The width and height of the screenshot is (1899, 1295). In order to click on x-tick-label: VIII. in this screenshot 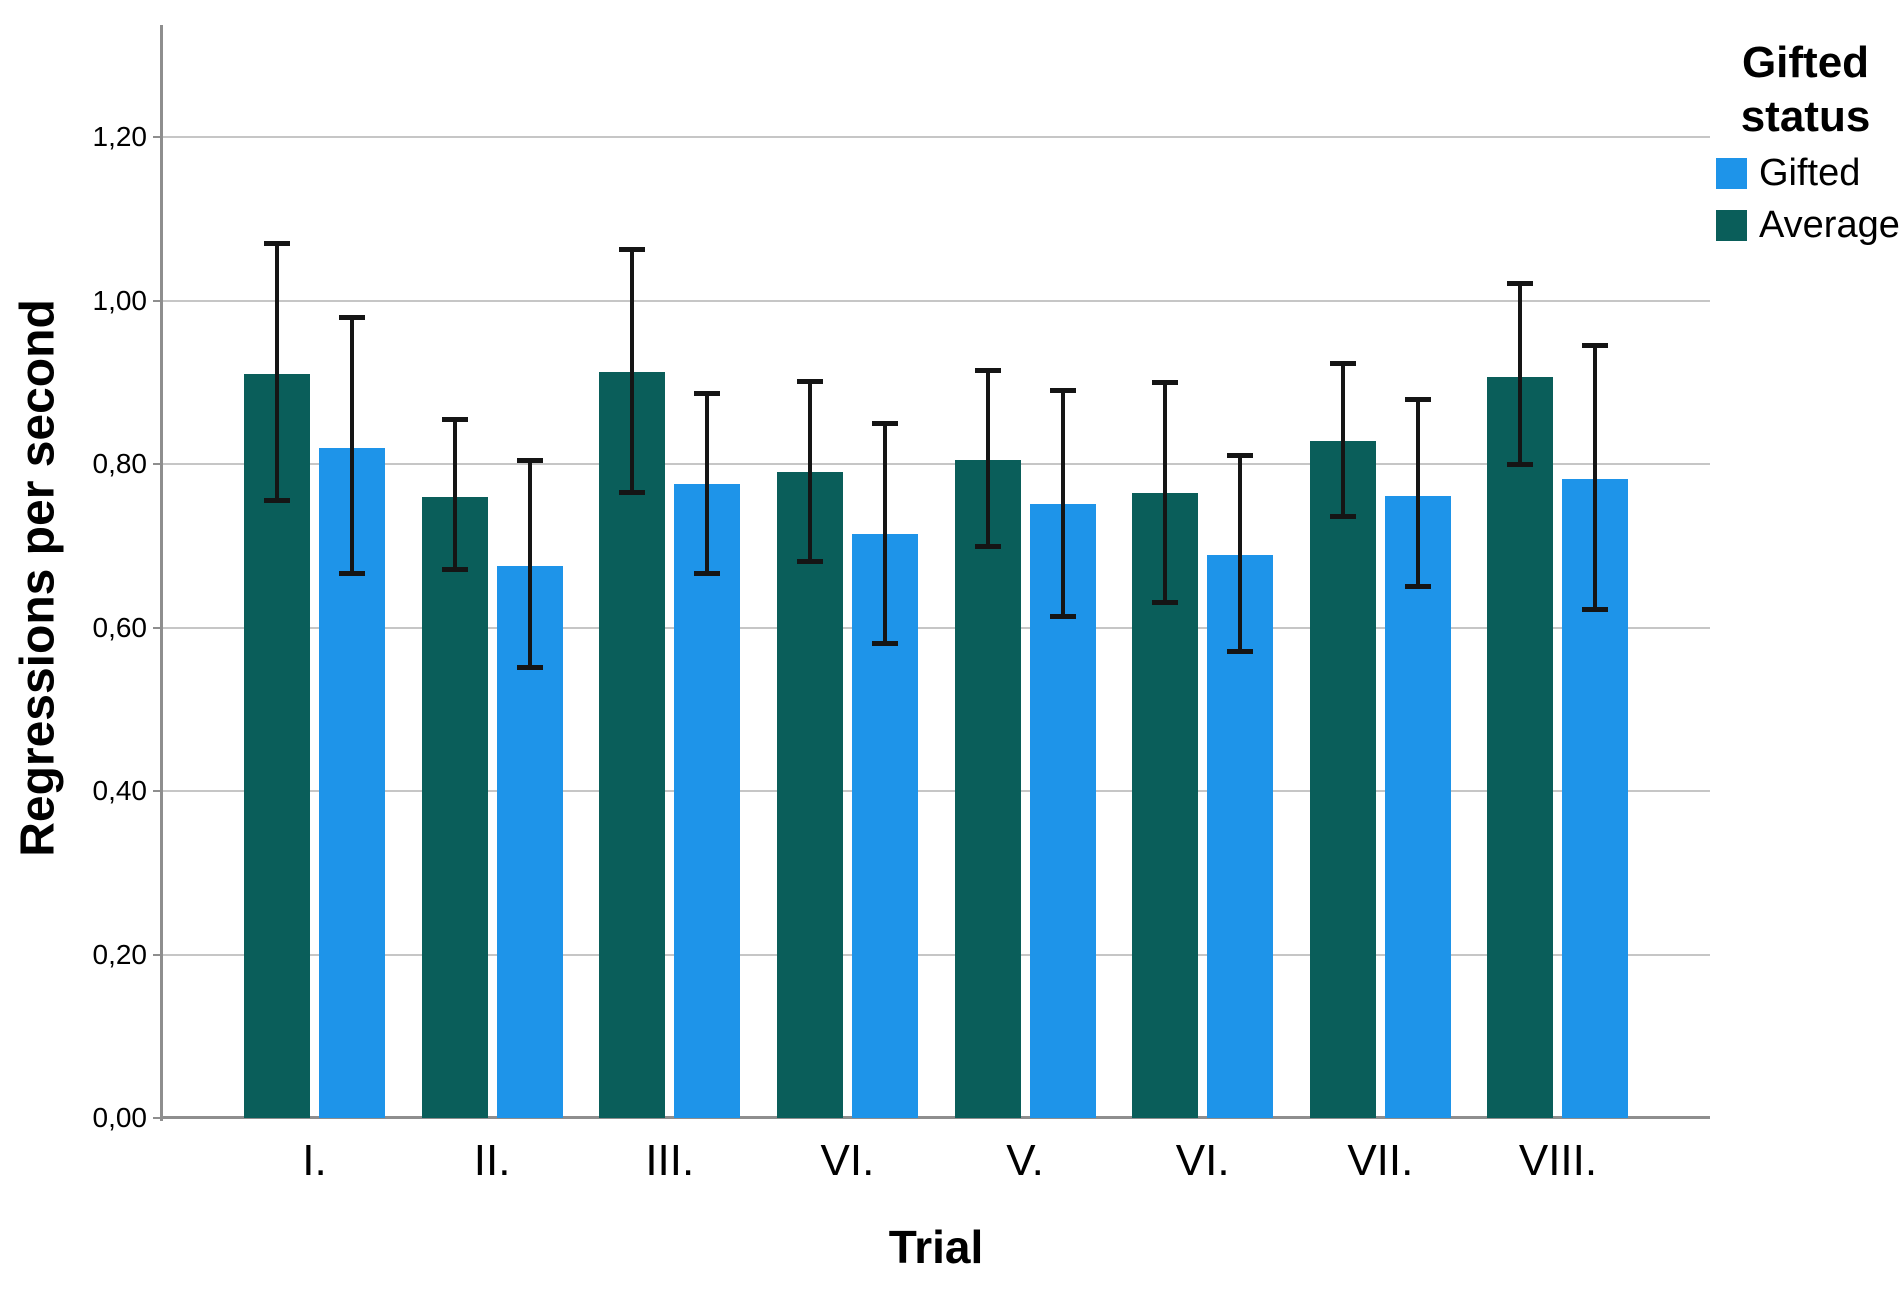, I will do `click(1558, 1160)`.